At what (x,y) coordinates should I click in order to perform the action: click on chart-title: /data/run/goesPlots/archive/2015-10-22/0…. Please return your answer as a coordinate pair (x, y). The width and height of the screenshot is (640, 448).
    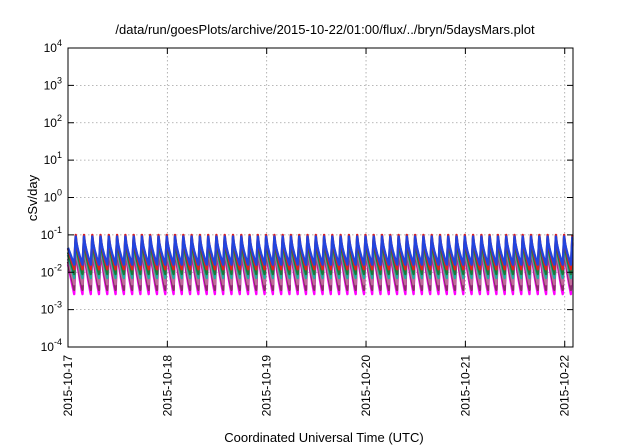
    Looking at the image, I should click on (325, 29).